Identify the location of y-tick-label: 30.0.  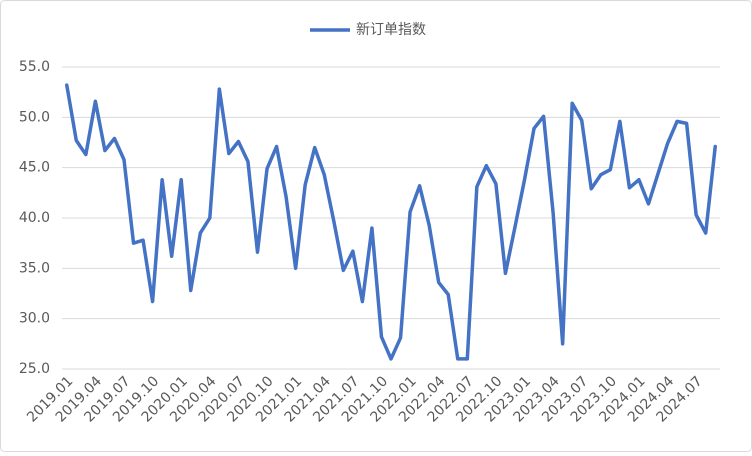
(34, 319).